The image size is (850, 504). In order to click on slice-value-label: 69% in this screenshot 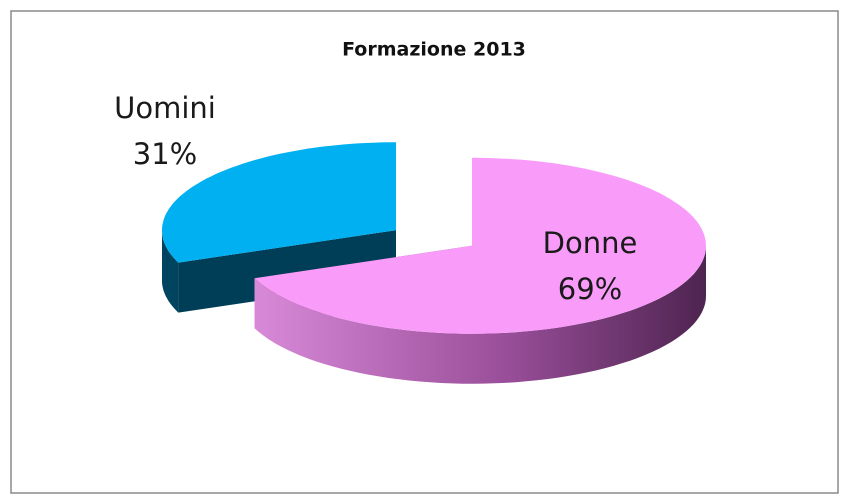, I will do `click(590, 289)`.